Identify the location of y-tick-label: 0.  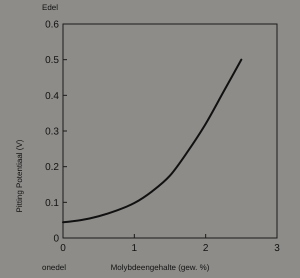
(56, 239).